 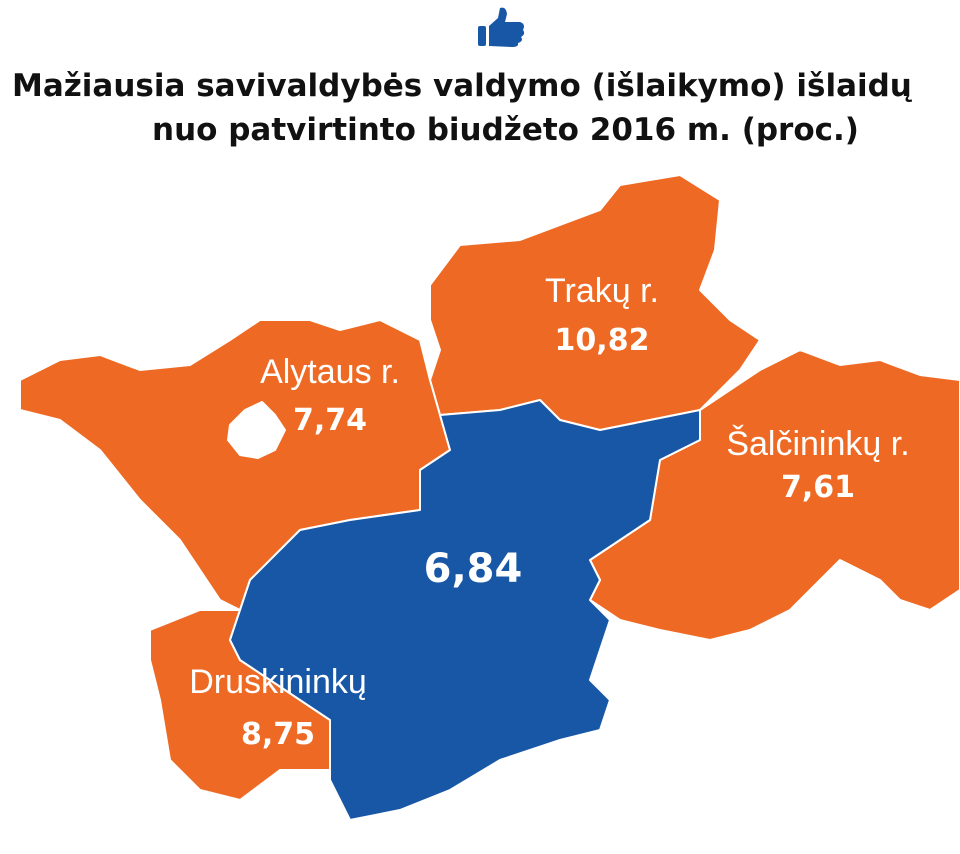 I want to click on region-name: Šalčininkų r., so click(x=817, y=444).